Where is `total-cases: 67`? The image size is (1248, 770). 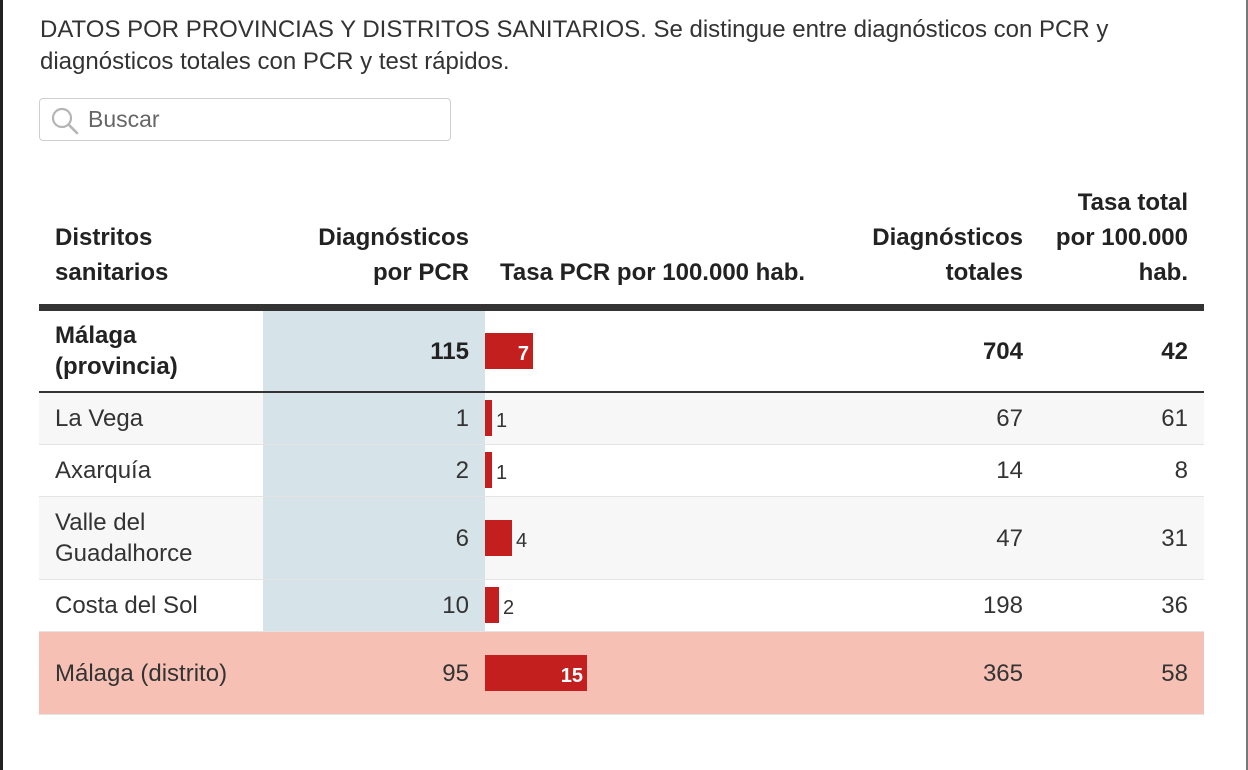 total-cases: 67 is located at coordinates (931, 418).